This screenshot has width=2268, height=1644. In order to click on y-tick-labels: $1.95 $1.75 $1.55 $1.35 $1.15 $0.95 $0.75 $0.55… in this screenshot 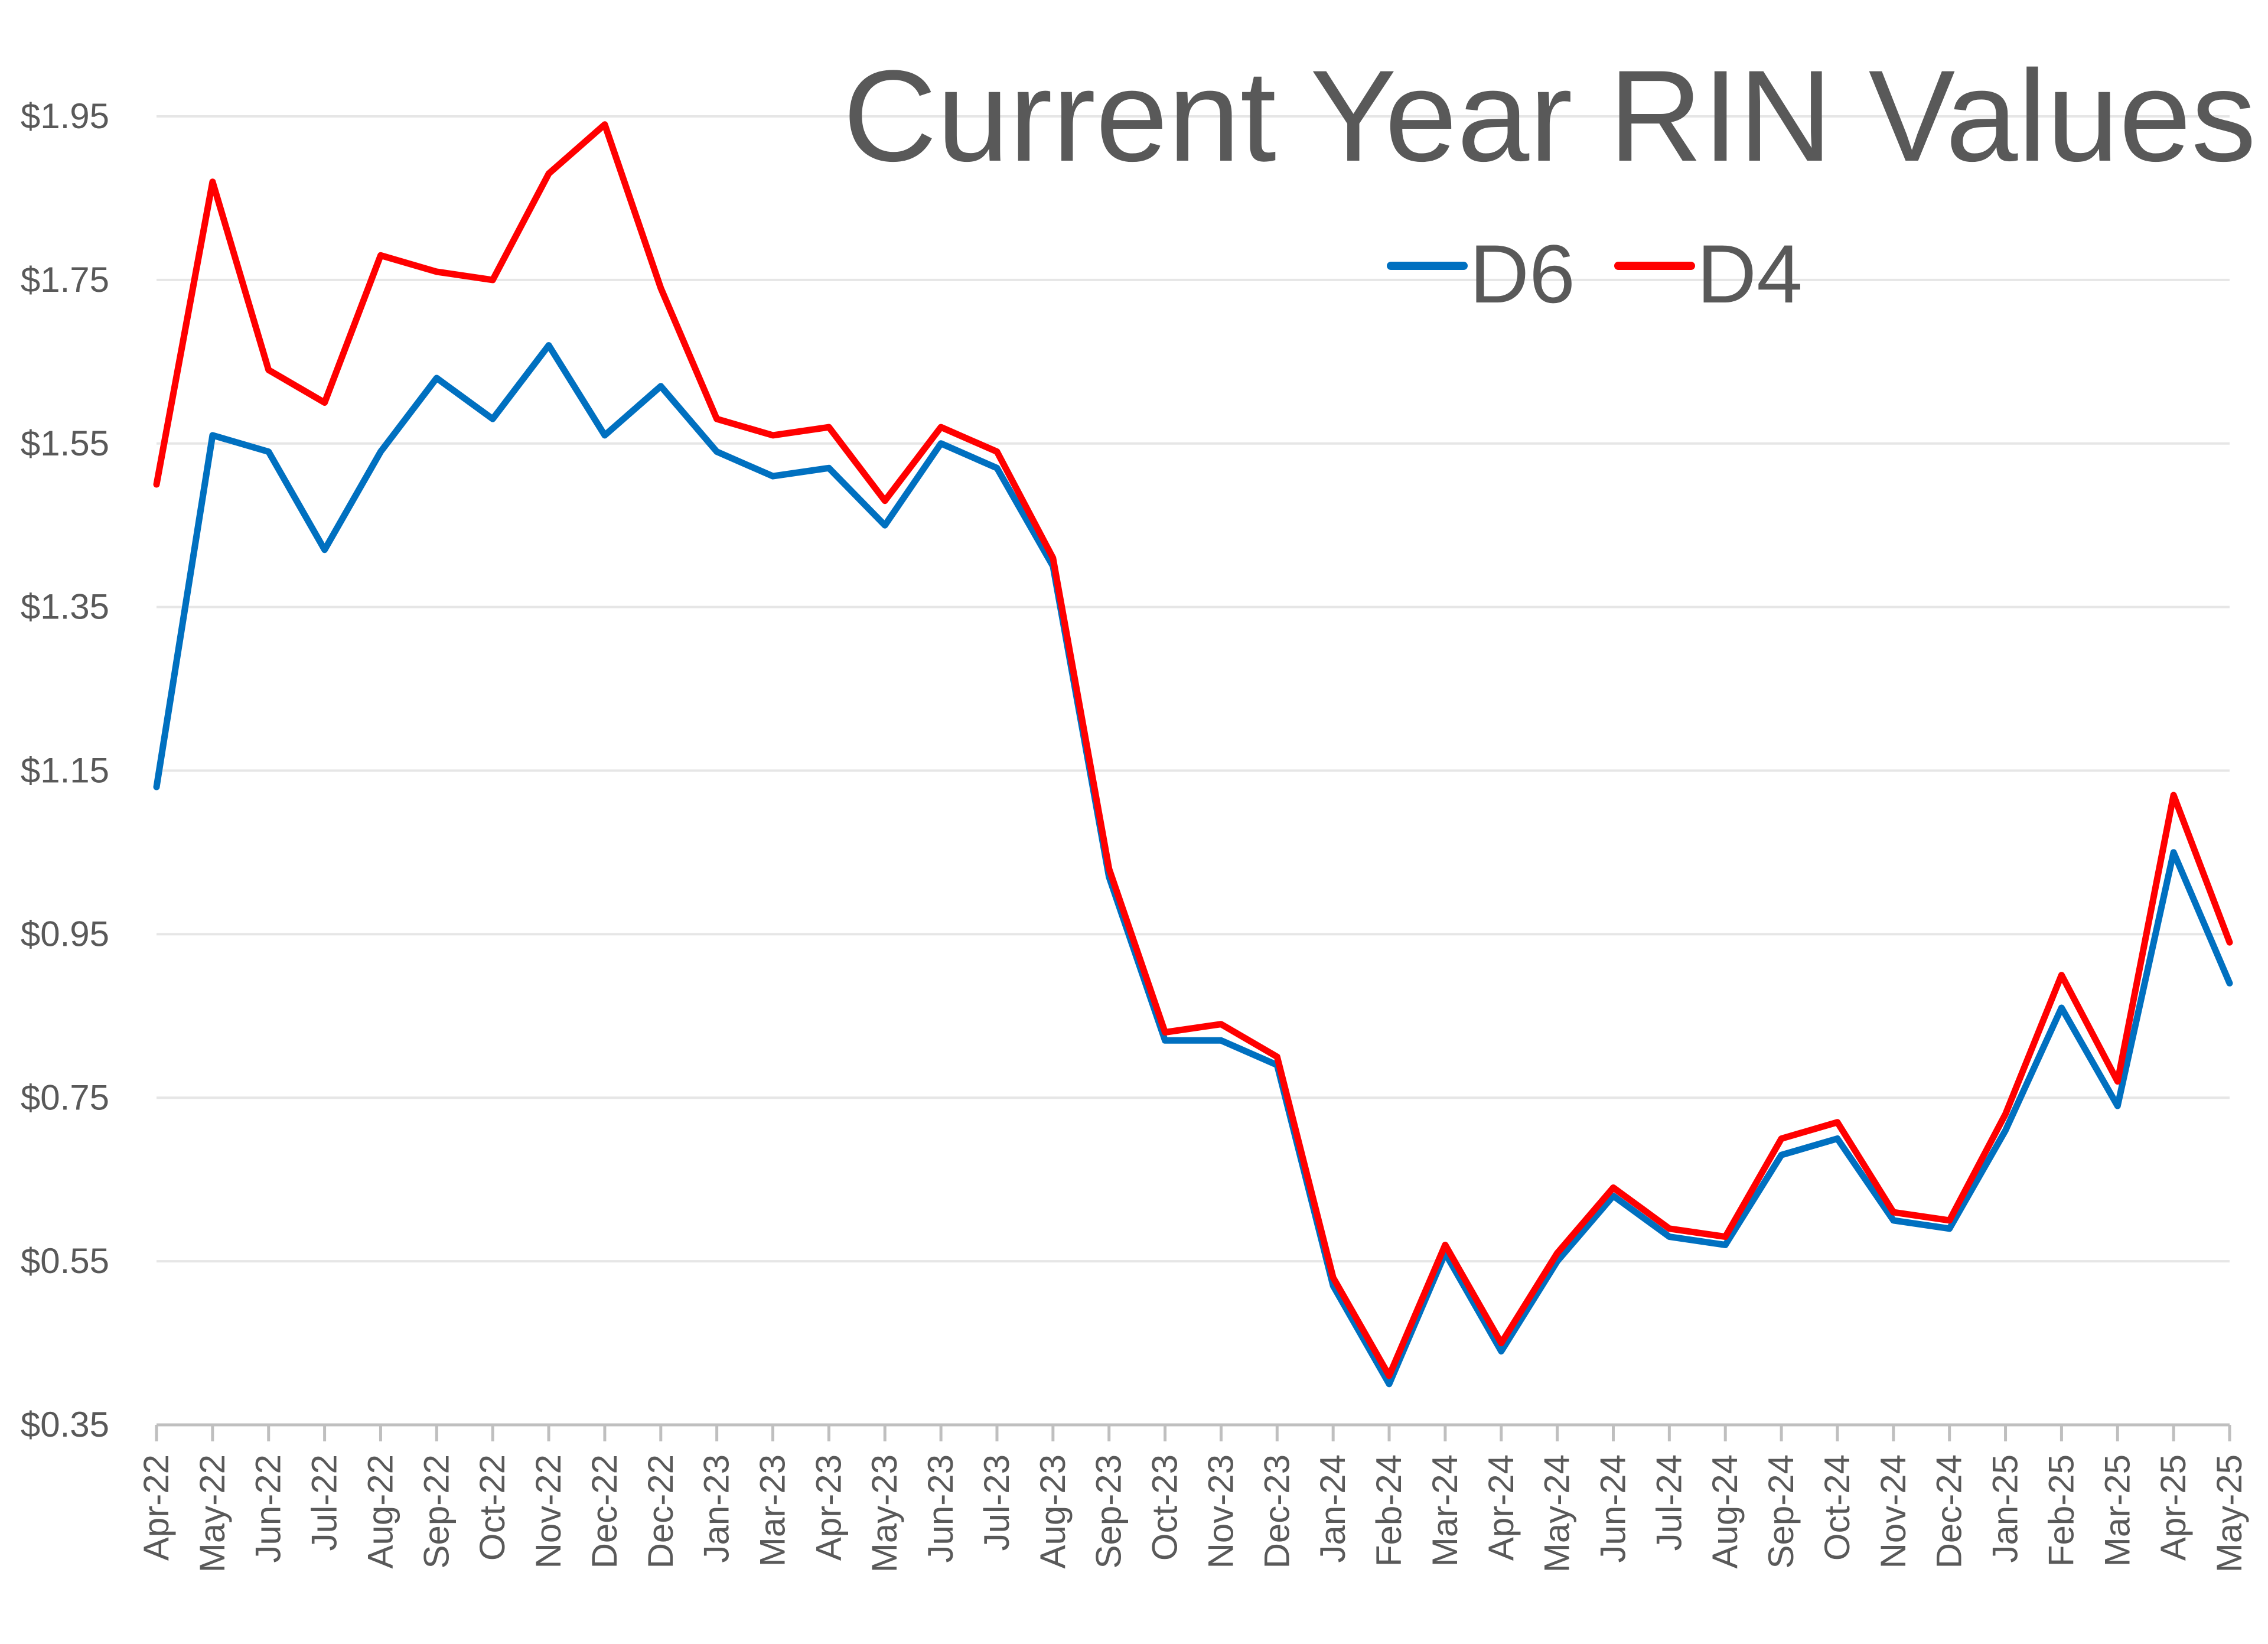, I will do `click(65, 770)`.